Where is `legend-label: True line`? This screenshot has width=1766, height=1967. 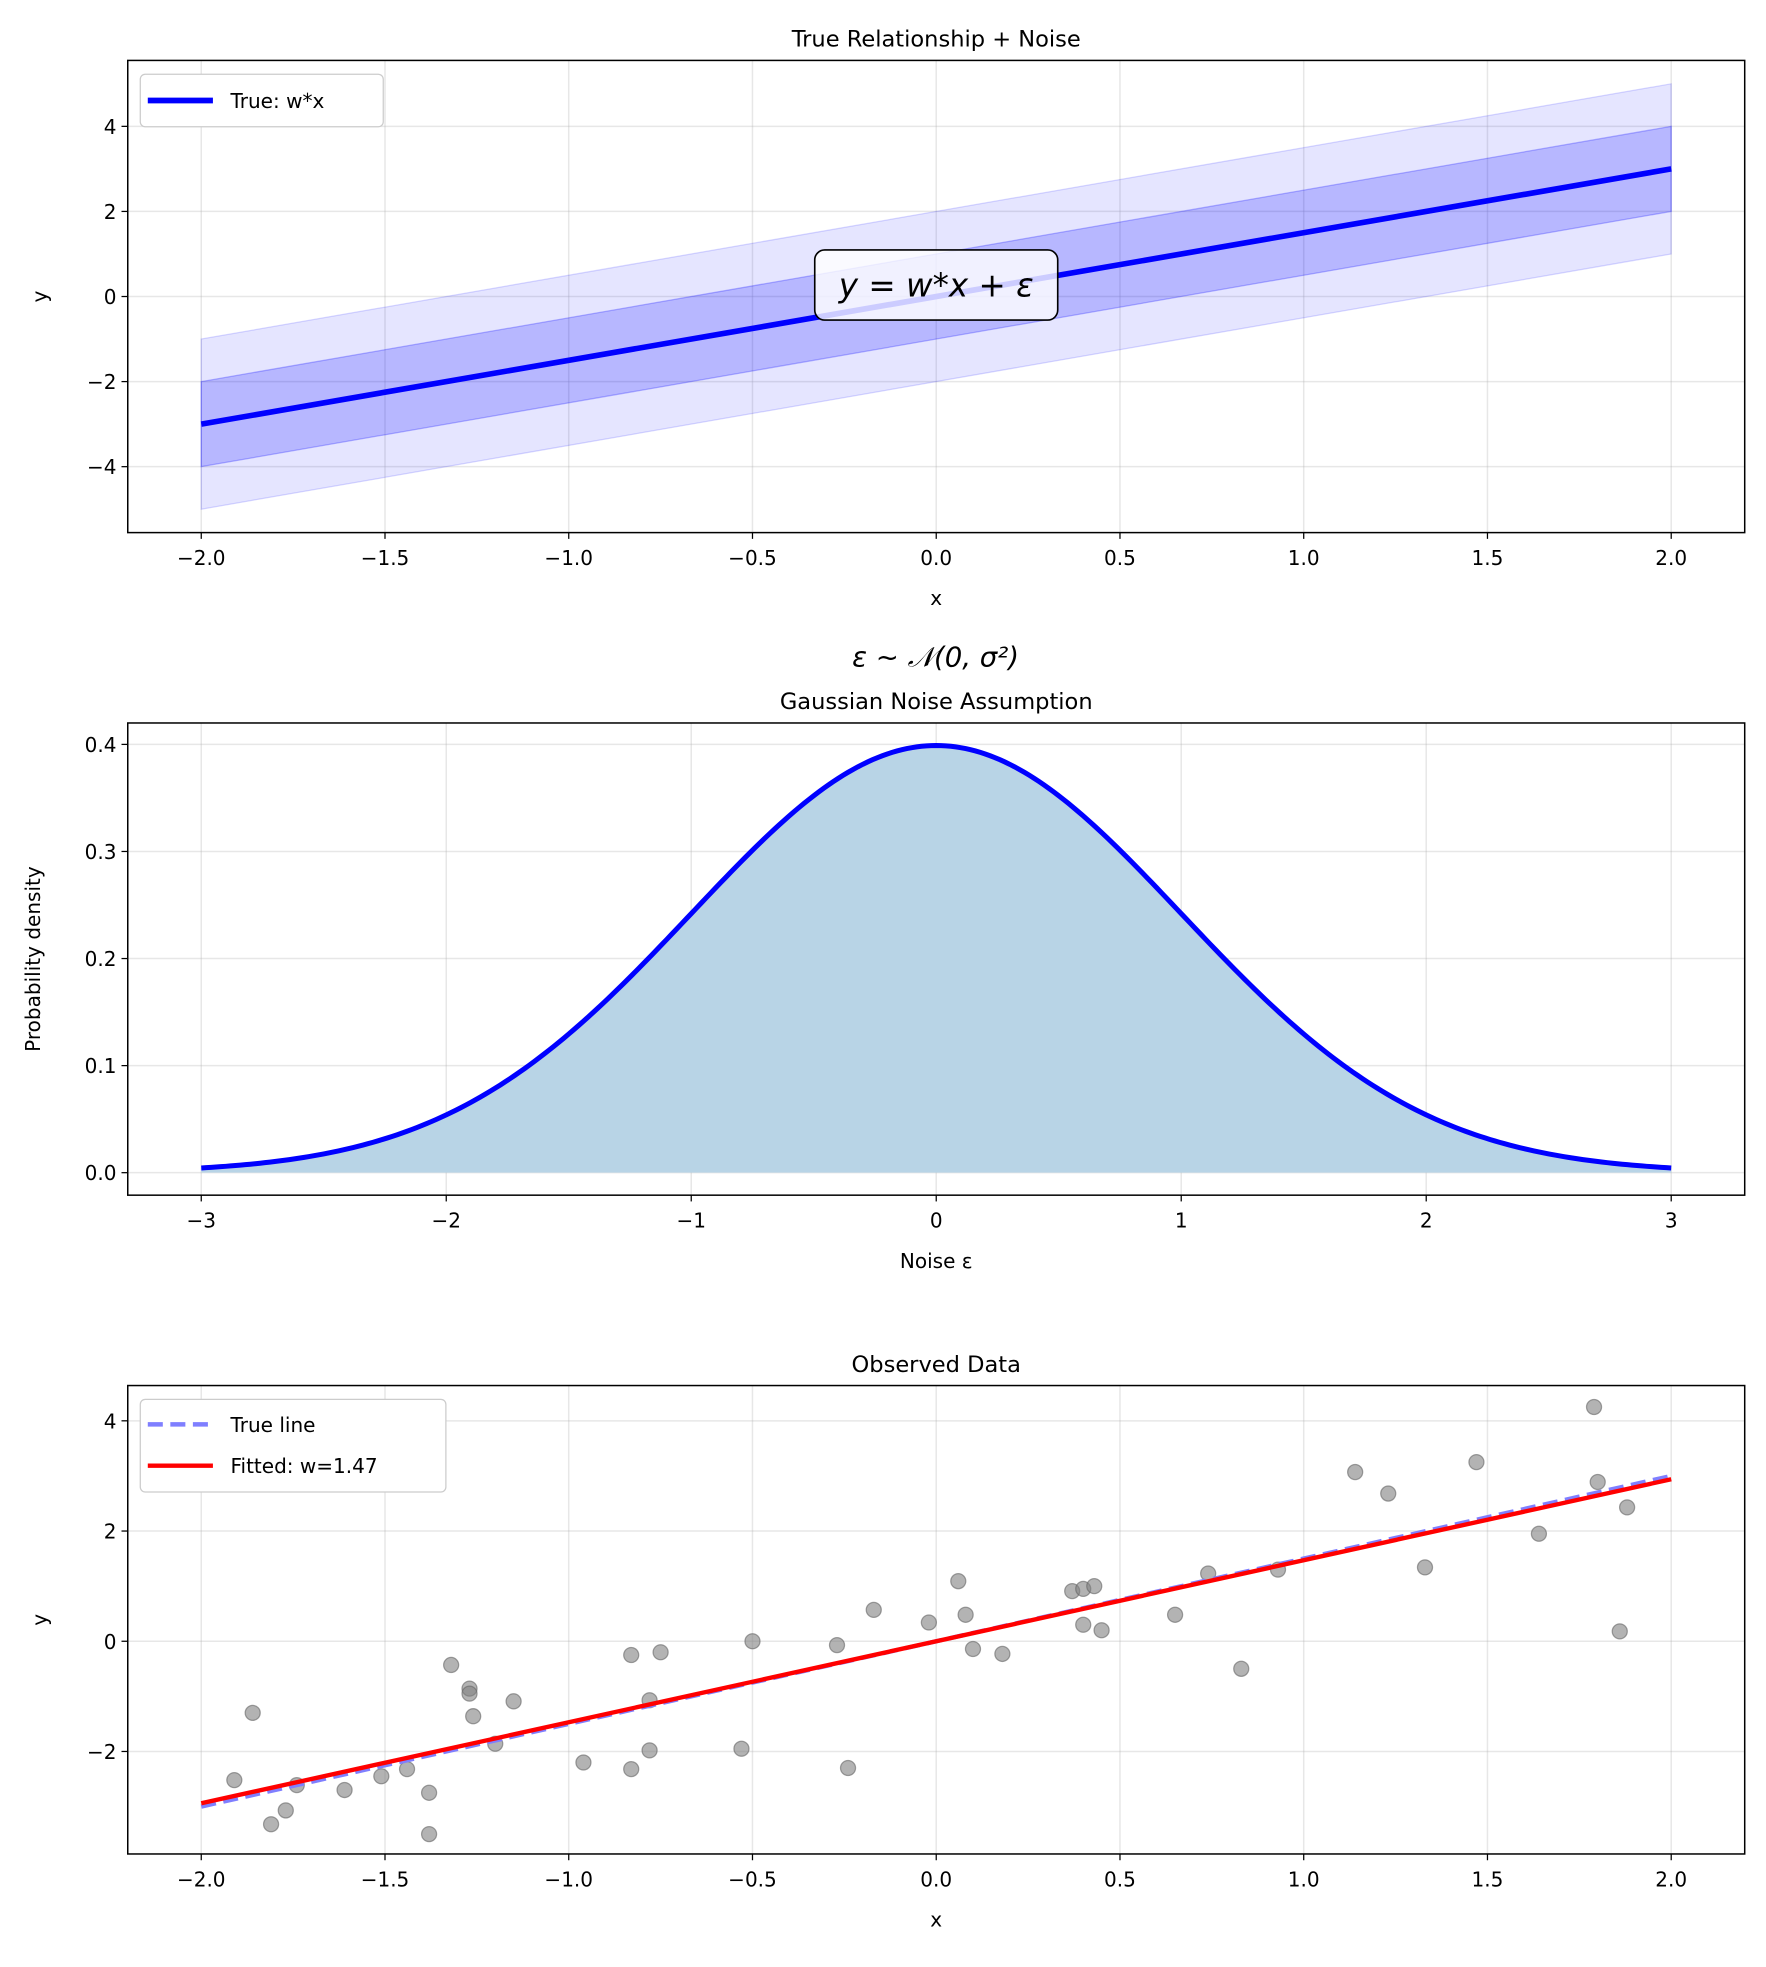
legend-label: True line is located at coordinates (272, 1425).